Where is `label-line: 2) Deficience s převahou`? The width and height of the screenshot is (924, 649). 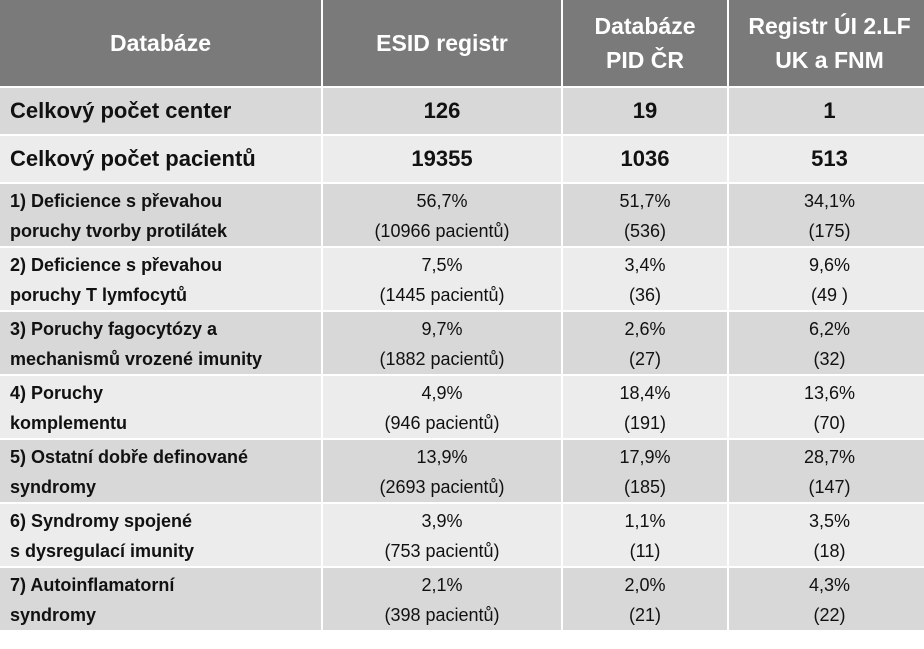 label-line: 2) Deficience s převahou is located at coordinates (116, 265).